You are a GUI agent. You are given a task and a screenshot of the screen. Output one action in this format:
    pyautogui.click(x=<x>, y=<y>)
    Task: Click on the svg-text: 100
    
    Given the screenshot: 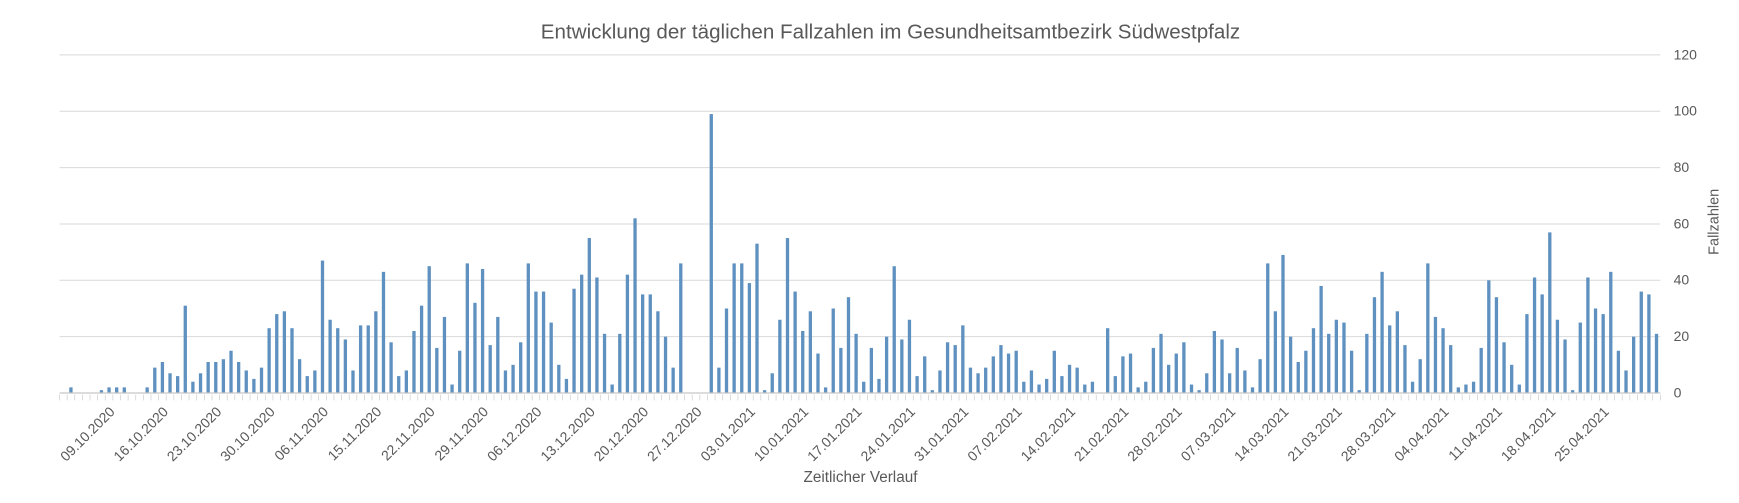 What is the action you would take?
    pyautogui.click(x=1686, y=111)
    